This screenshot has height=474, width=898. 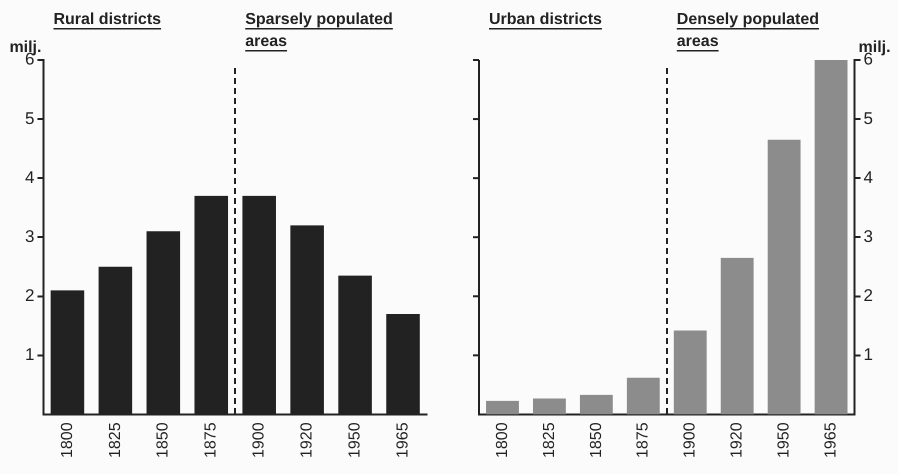 I want to click on text: Rural districts, so click(x=107, y=19).